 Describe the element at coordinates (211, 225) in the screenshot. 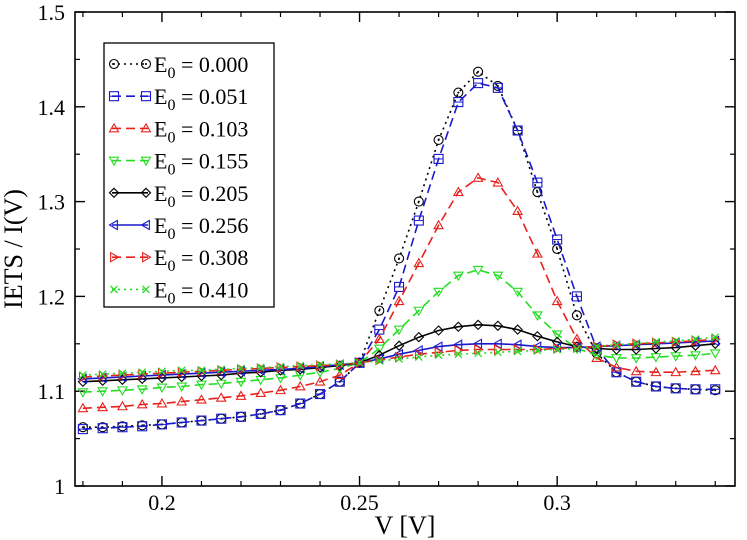

I see `legend-label-value: = 0.256` at that location.